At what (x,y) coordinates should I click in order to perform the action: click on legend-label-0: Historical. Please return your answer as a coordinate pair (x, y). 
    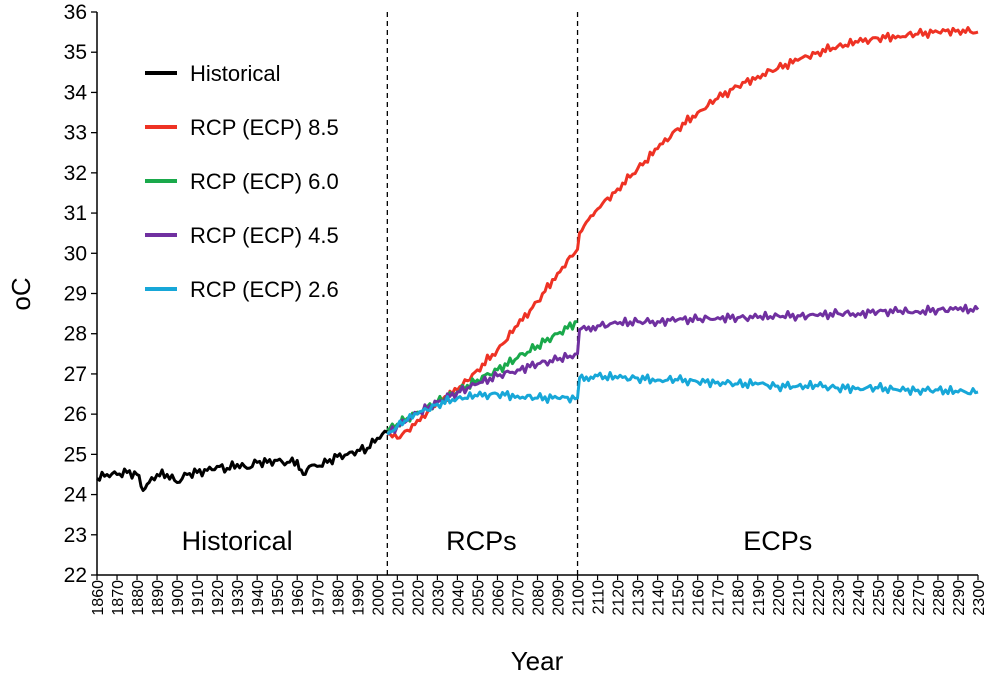
    Looking at the image, I should click on (235, 73).